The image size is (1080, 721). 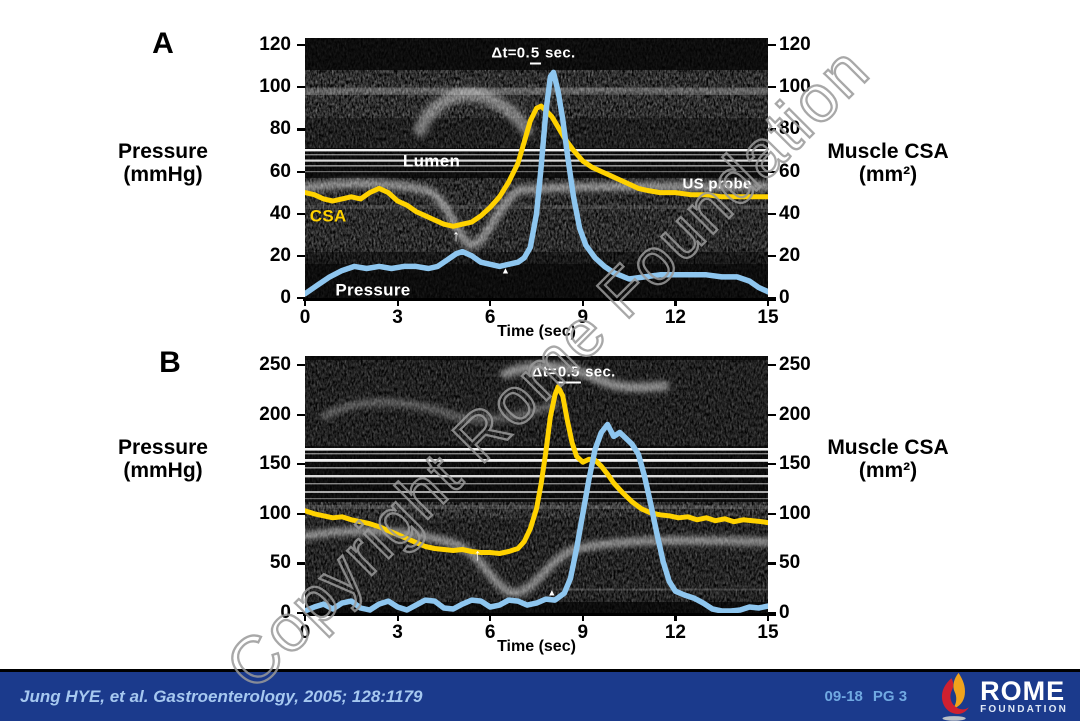 I want to click on panel-a-right-axis-title: Muscle CSA (mm²), so click(x=888, y=163).